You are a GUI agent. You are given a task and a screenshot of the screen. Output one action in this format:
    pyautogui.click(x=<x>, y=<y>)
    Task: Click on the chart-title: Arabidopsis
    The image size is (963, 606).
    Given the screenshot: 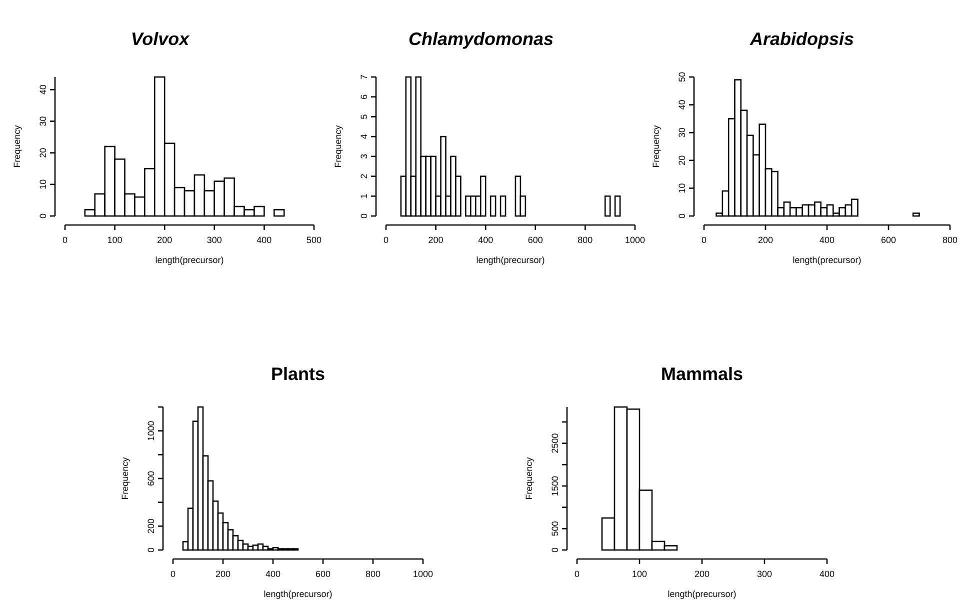 What is the action you would take?
    pyautogui.click(x=801, y=39)
    